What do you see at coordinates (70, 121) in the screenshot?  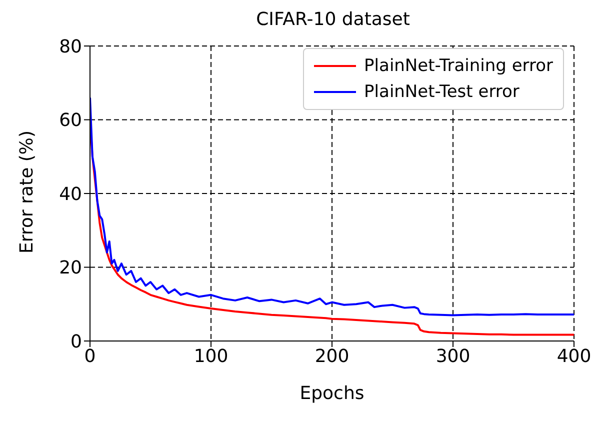 I see `y-tick-label: 60` at bounding box center [70, 121].